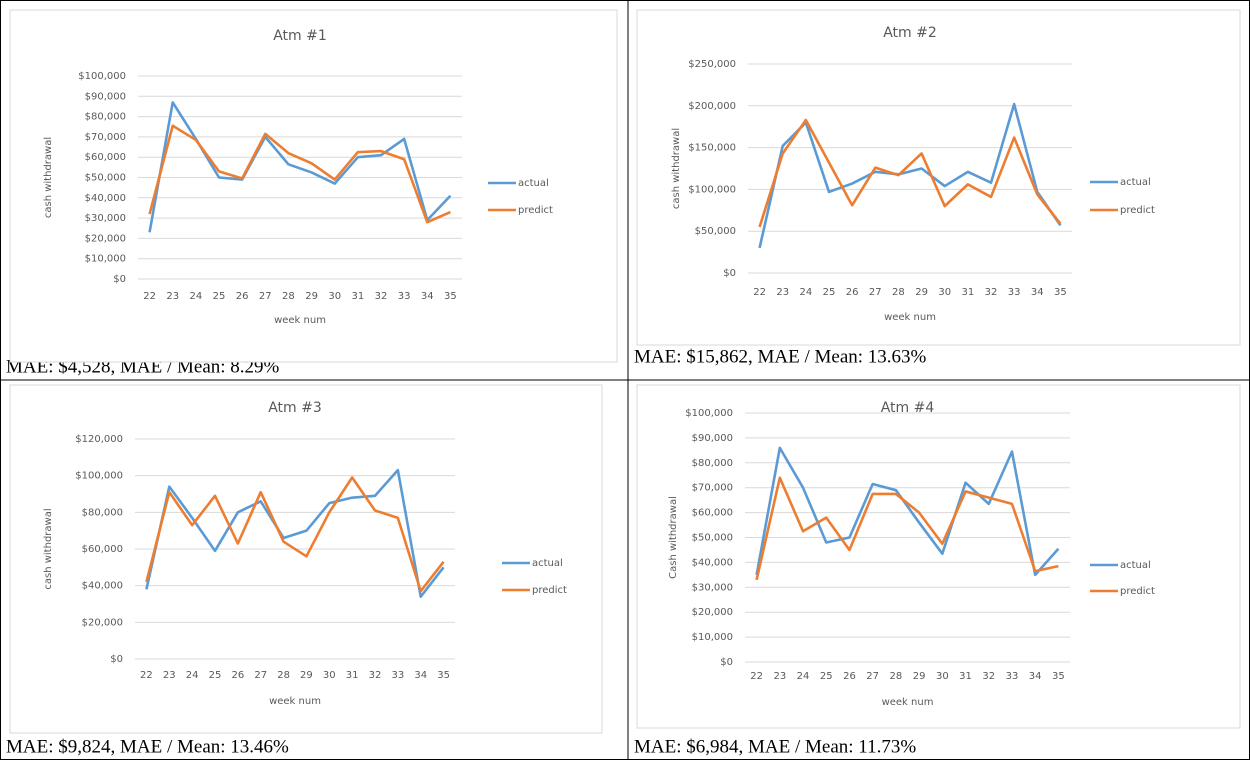  What do you see at coordinates (300, 36) in the screenshot?
I see `chart-title: Atm #1` at bounding box center [300, 36].